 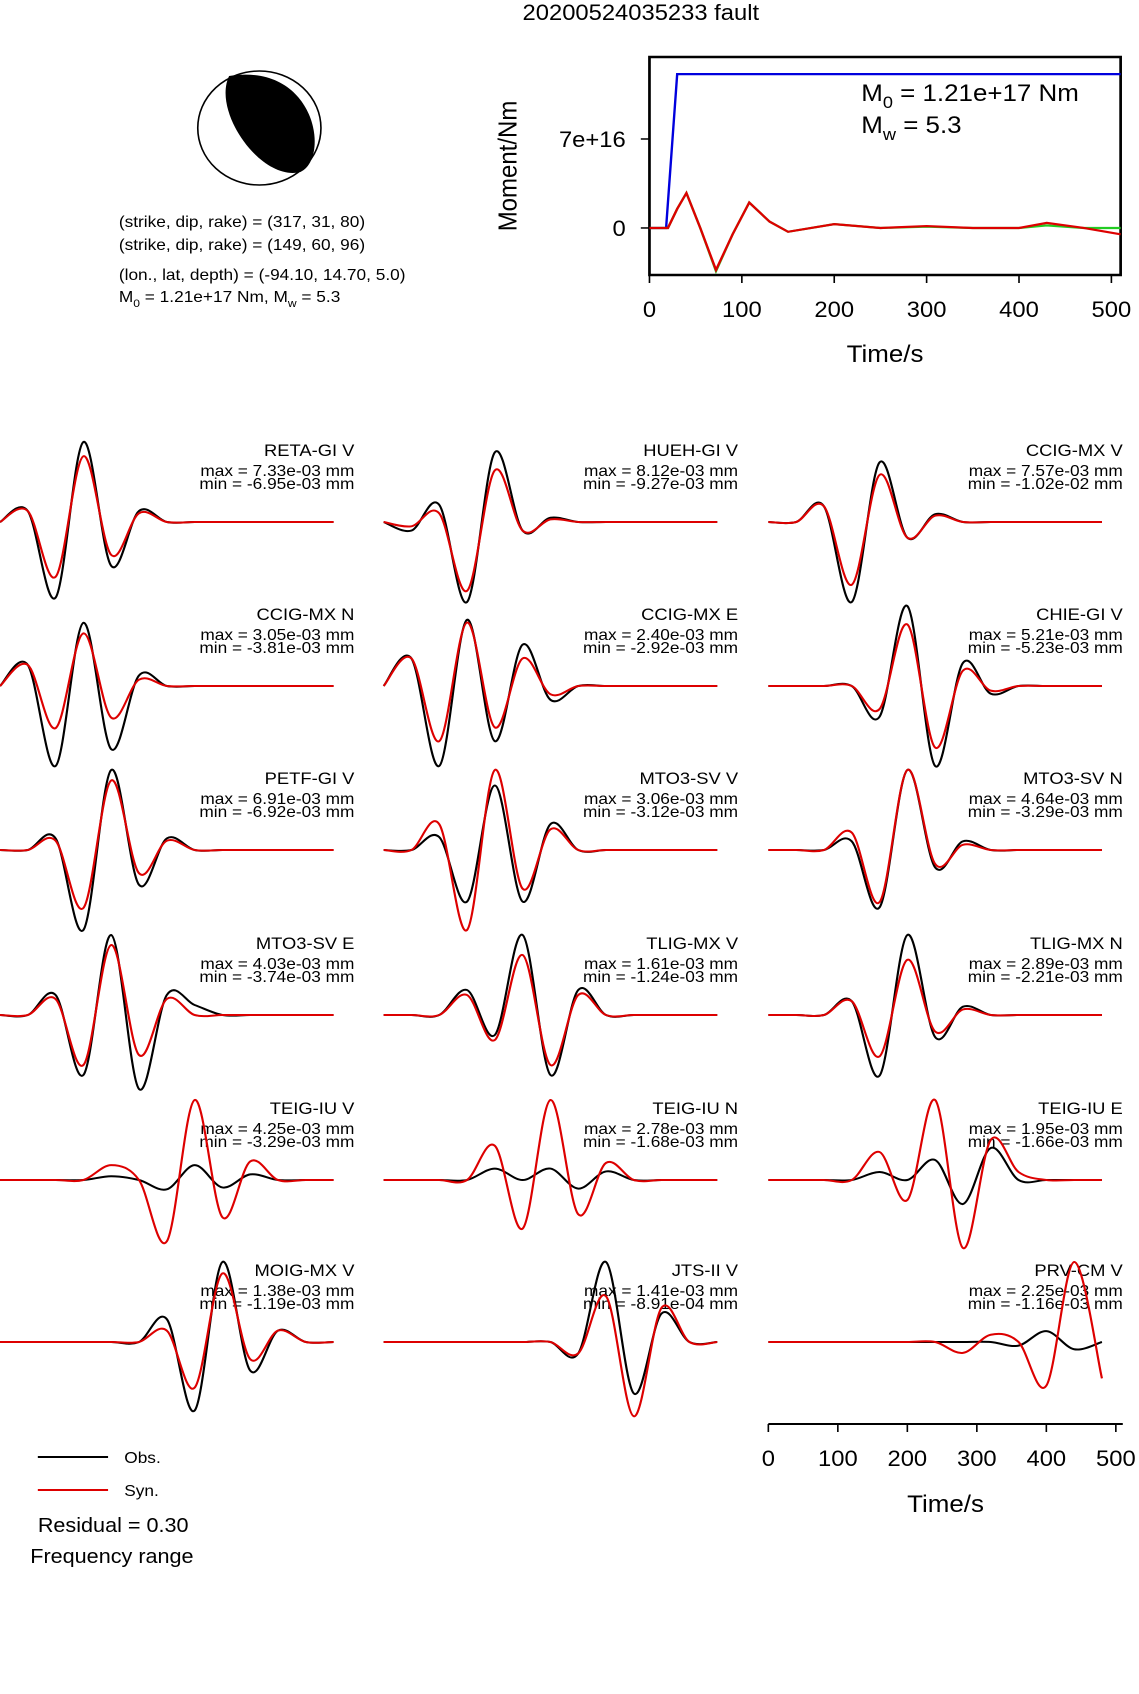 What do you see at coordinates (1116, 1458) in the screenshot?
I see `x-tick-label: 500` at bounding box center [1116, 1458].